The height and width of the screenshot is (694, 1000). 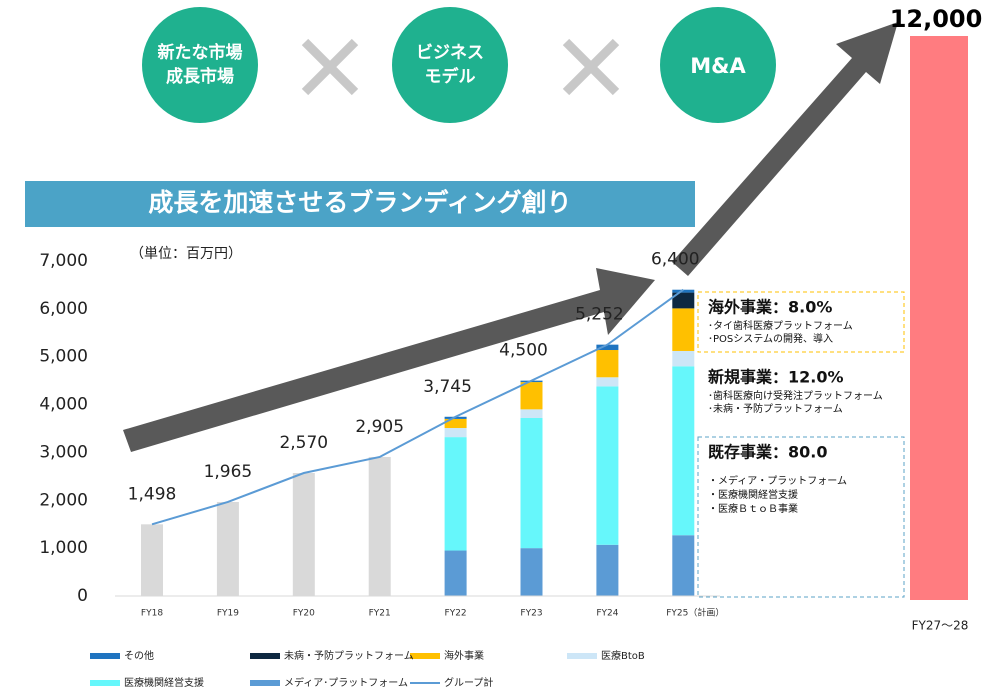 What do you see at coordinates (753, 494) in the screenshot?
I see `box-item: ・医療機関経営支援` at bounding box center [753, 494].